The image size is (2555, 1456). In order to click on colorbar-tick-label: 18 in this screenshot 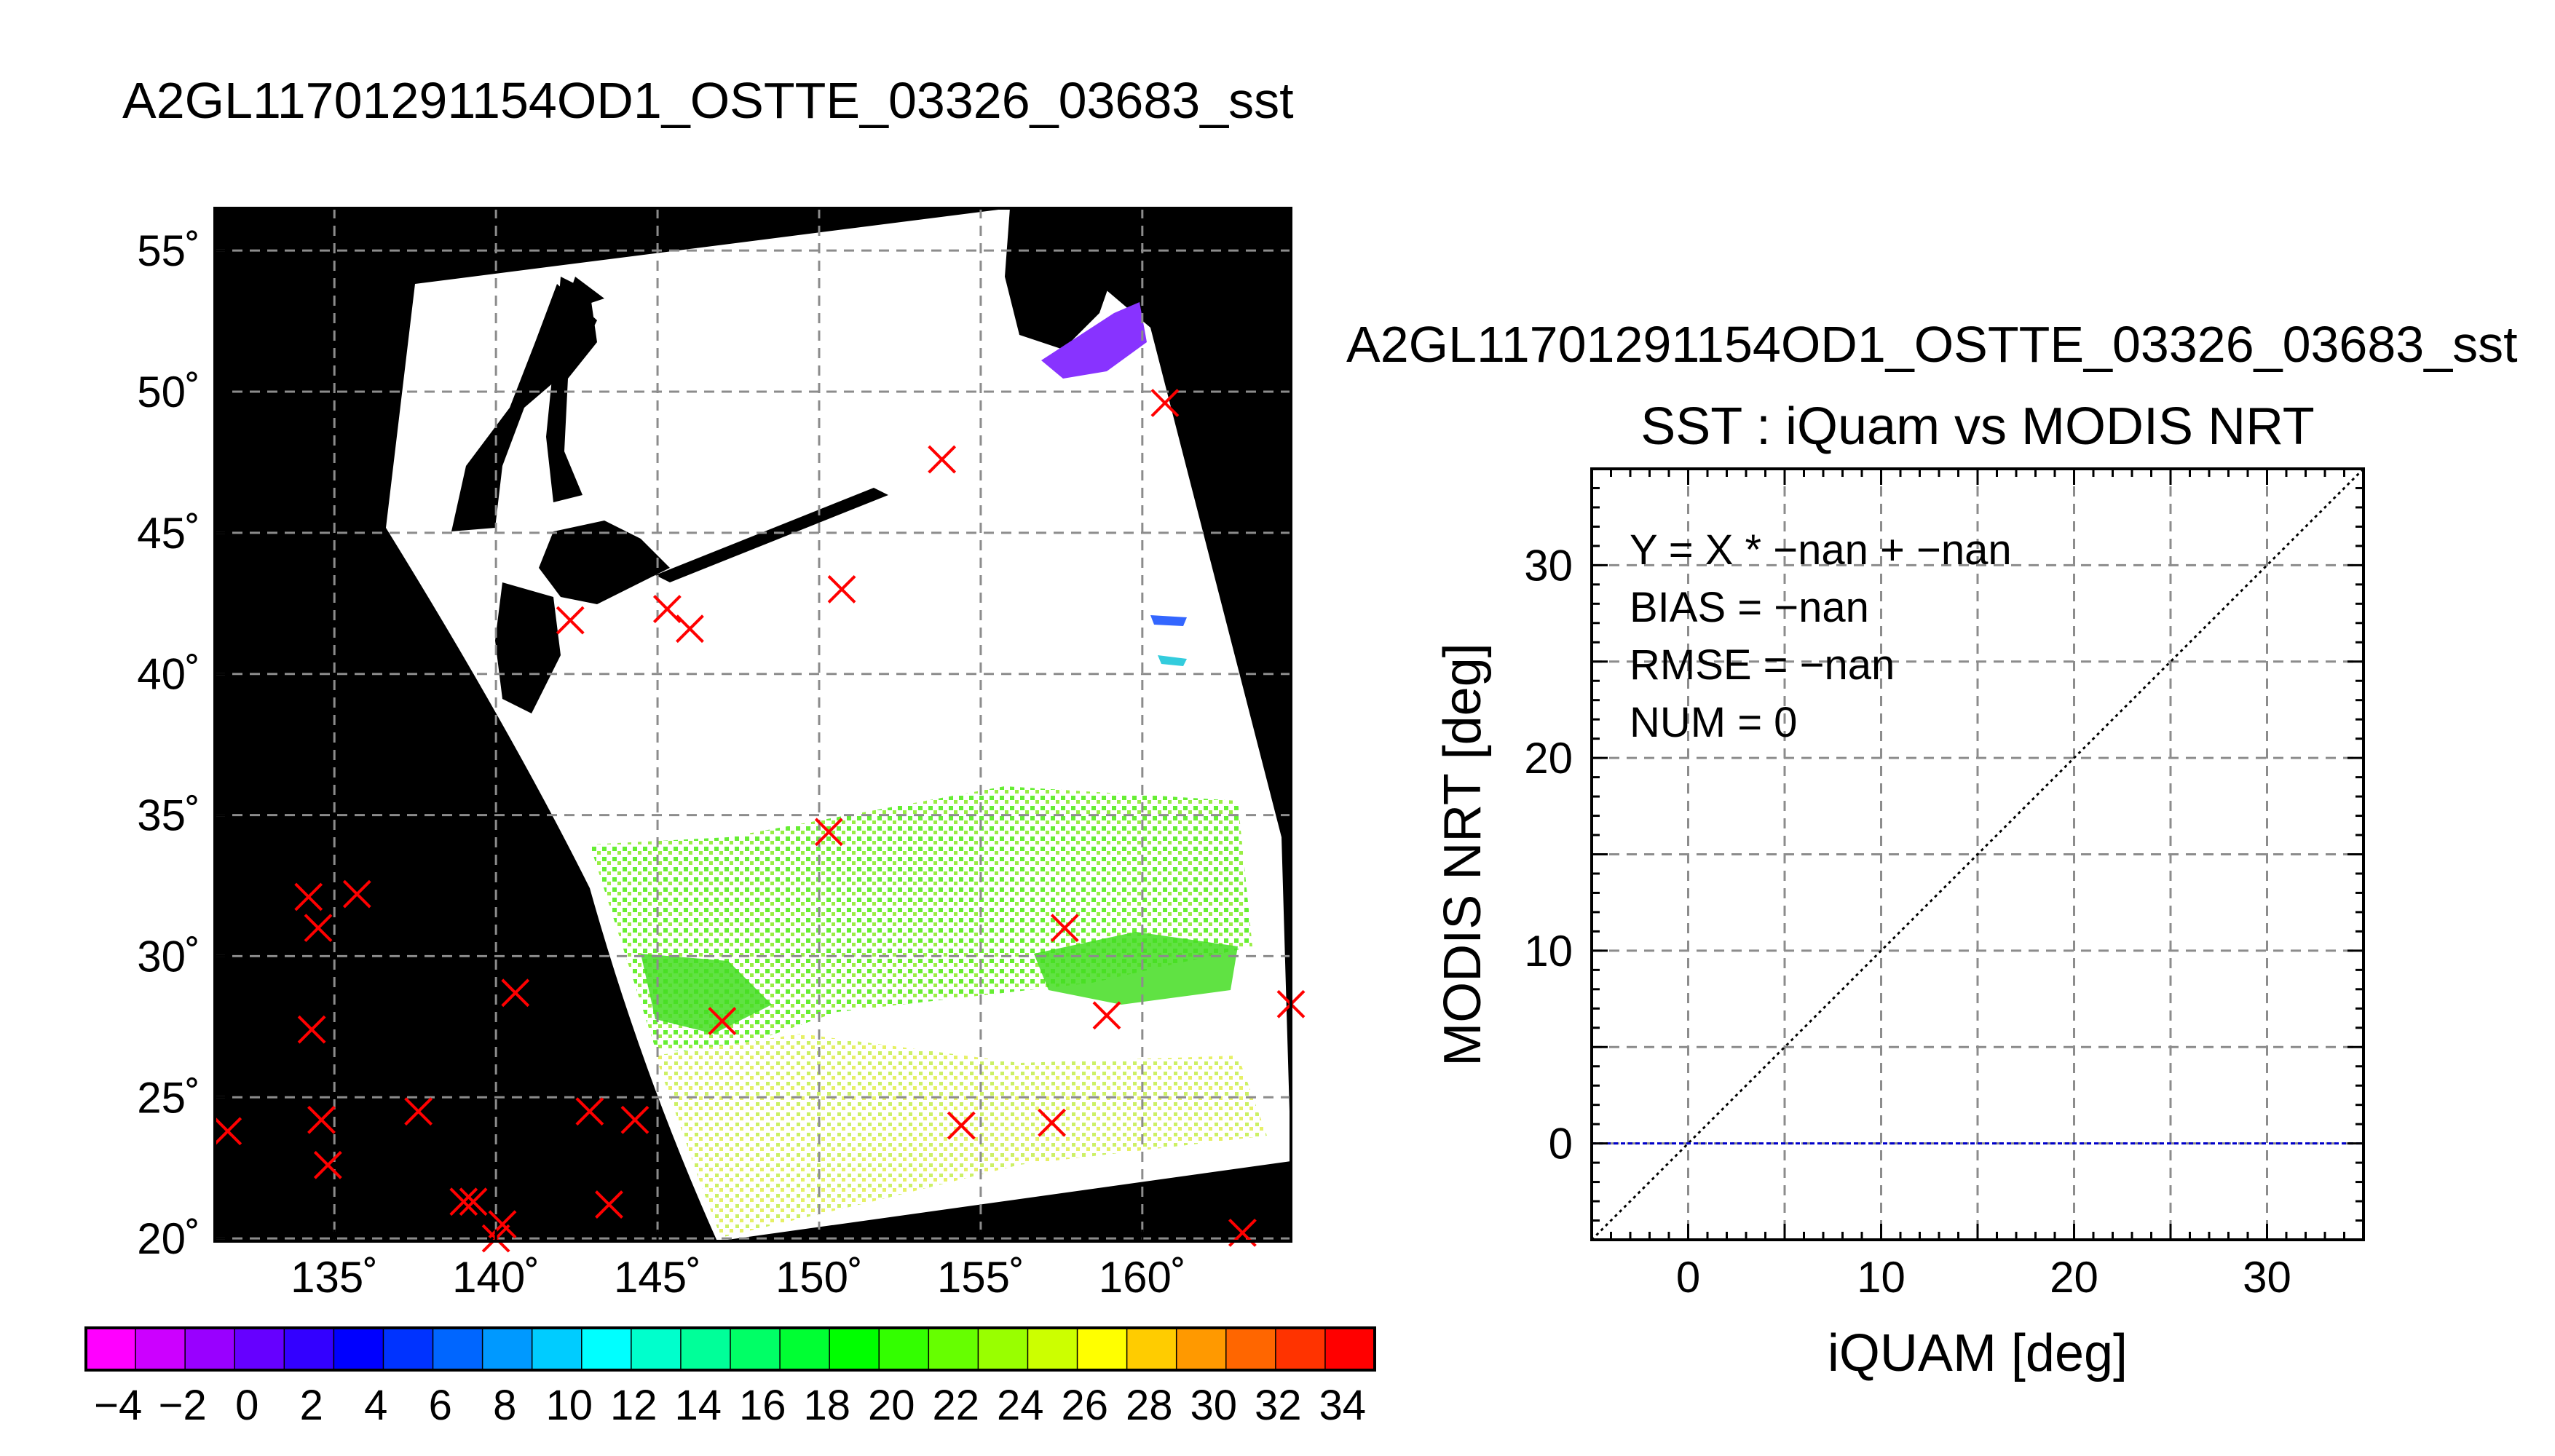, I will do `click(826, 1405)`.